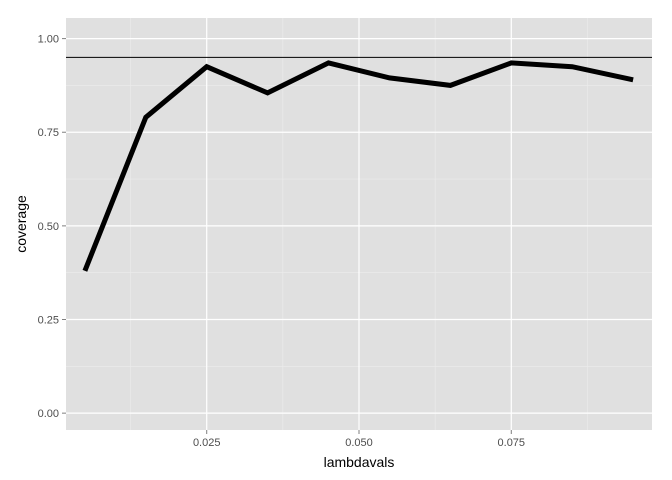 This screenshot has width=672, height=480. What do you see at coordinates (48, 227) in the screenshot?
I see `y-tick-label: 0.50` at bounding box center [48, 227].